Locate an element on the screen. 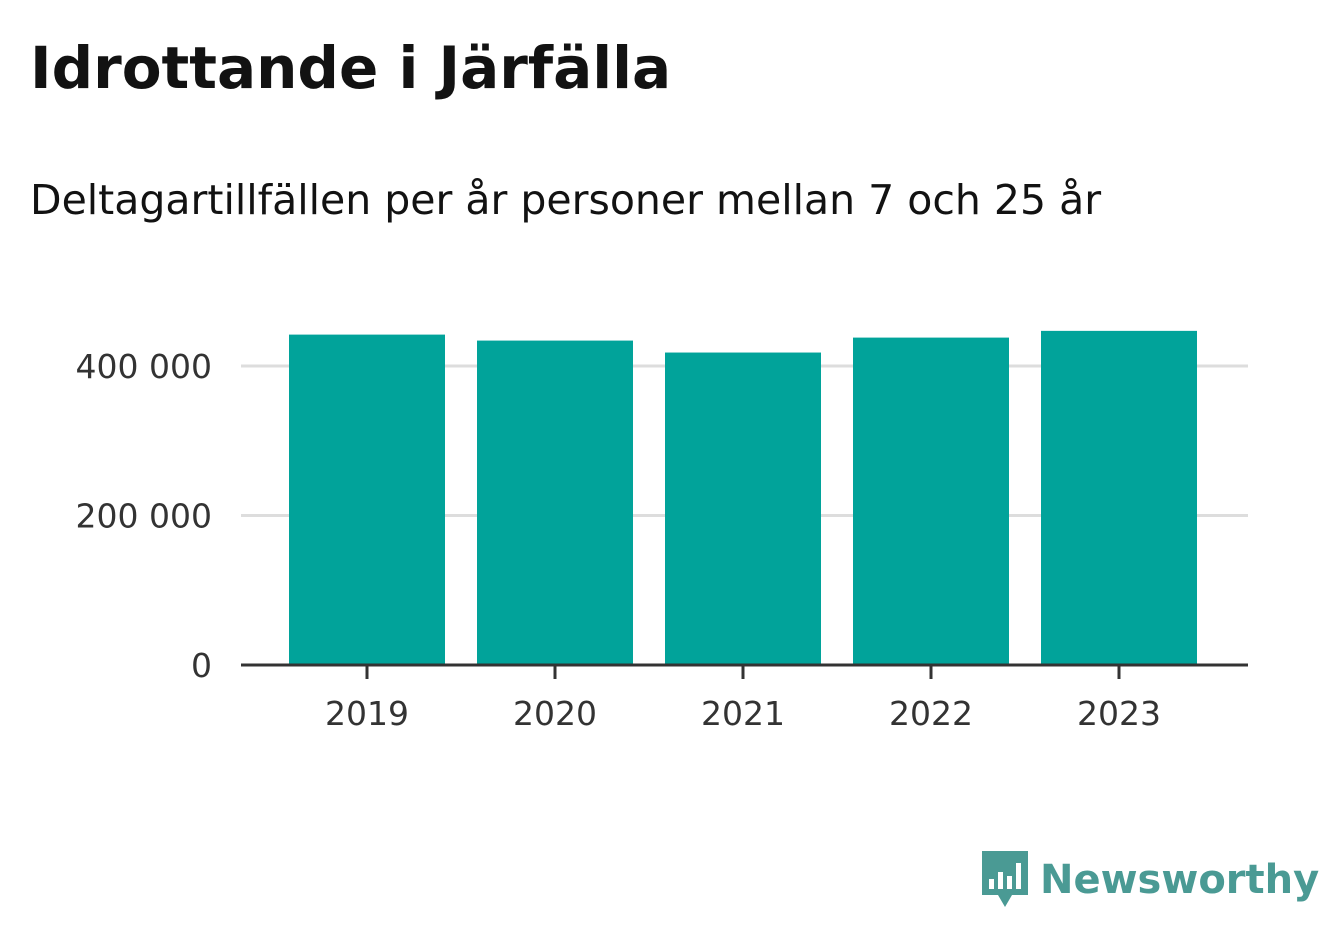 The image size is (1322, 939). bar-2023 is located at coordinates (1119, 497).